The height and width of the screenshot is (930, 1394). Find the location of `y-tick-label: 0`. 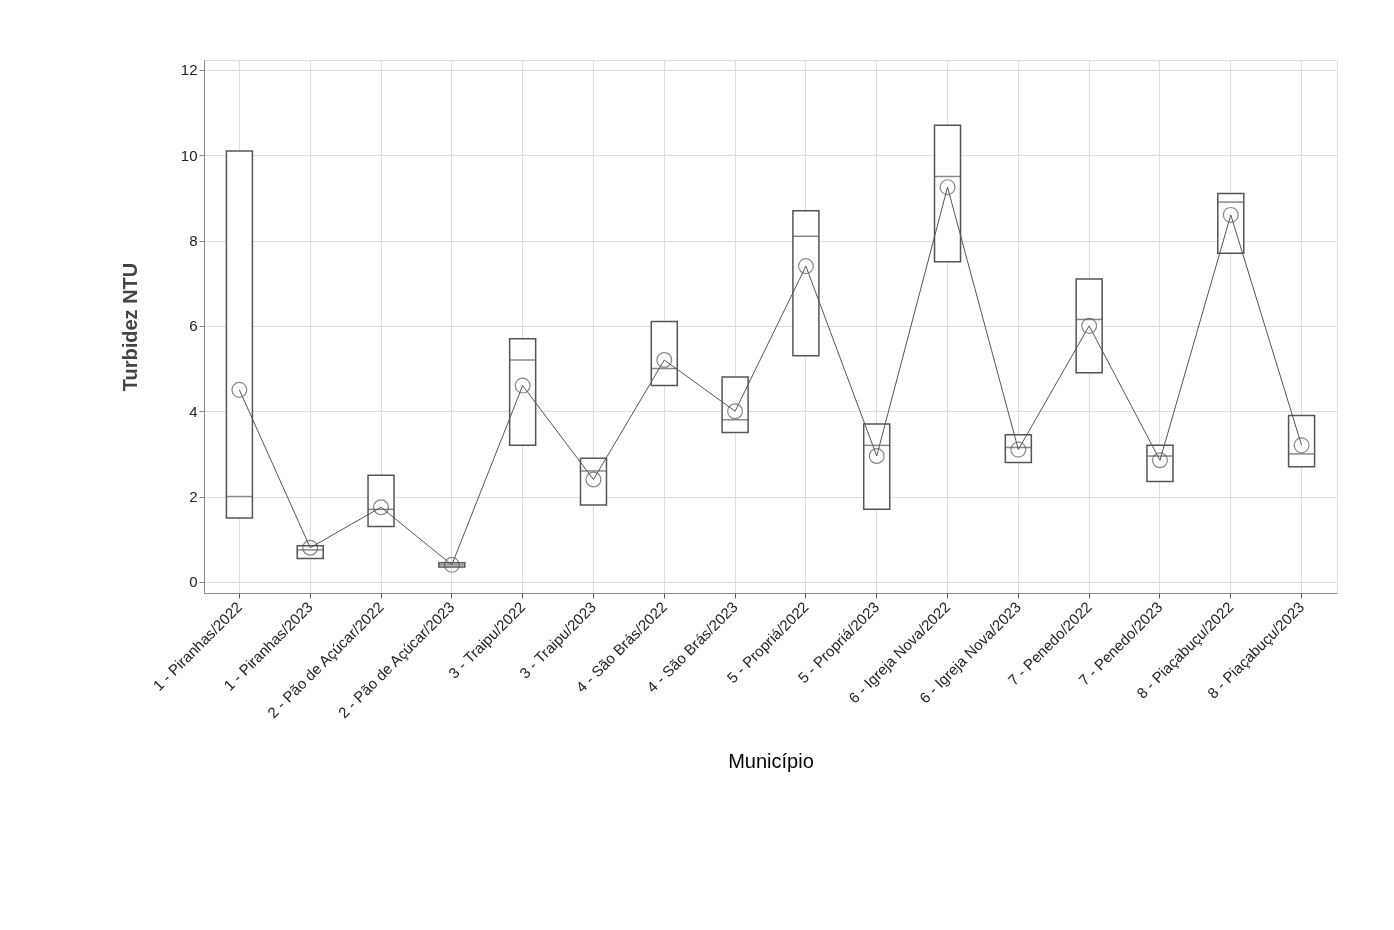

y-tick-label: 0 is located at coordinates (193, 582).